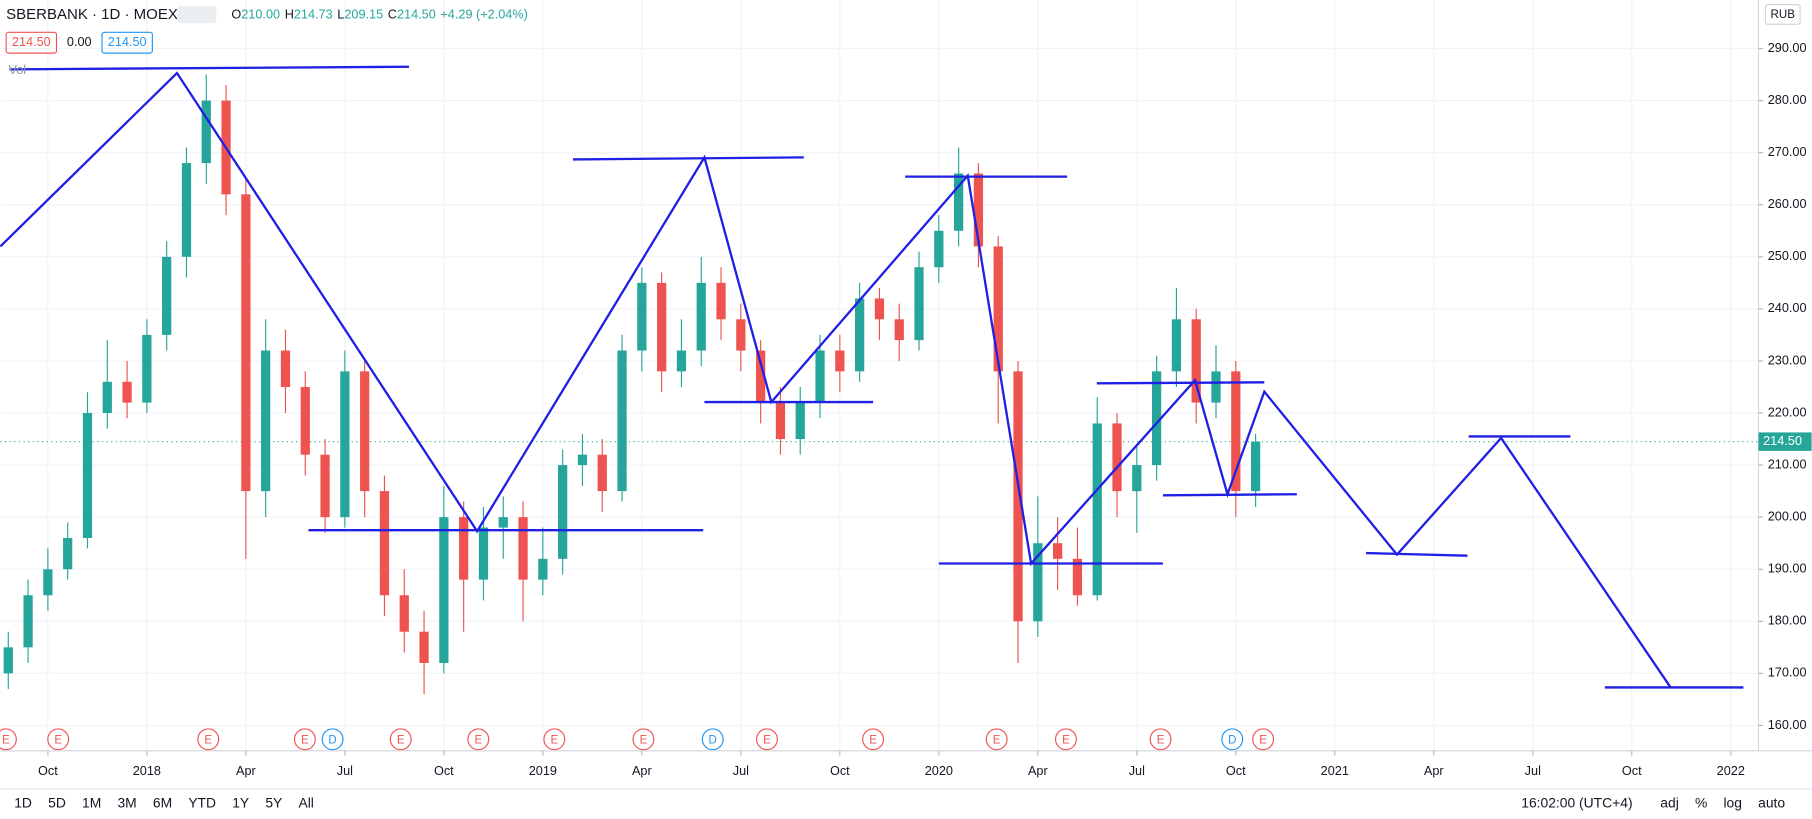 The height and width of the screenshot is (819, 1812). Describe the element at coordinates (1771, 803) in the screenshot. I see `option-button: auto` at that location.